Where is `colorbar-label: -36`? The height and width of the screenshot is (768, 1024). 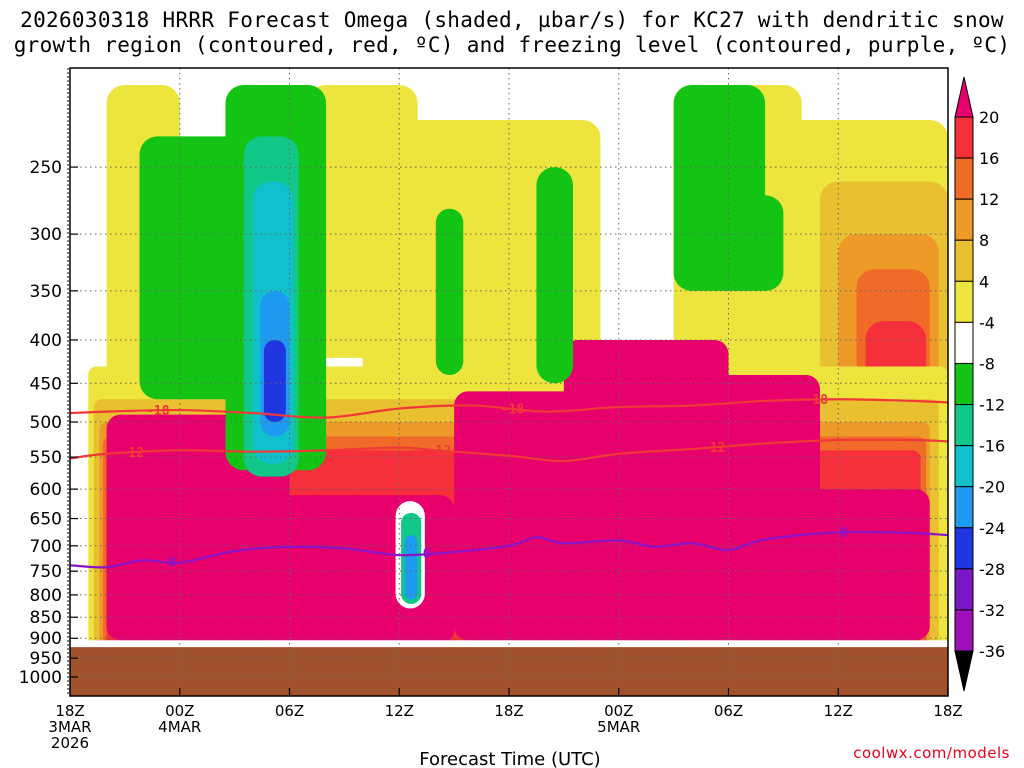
colorbar-label: -36 is located at coordinates (992, 651).